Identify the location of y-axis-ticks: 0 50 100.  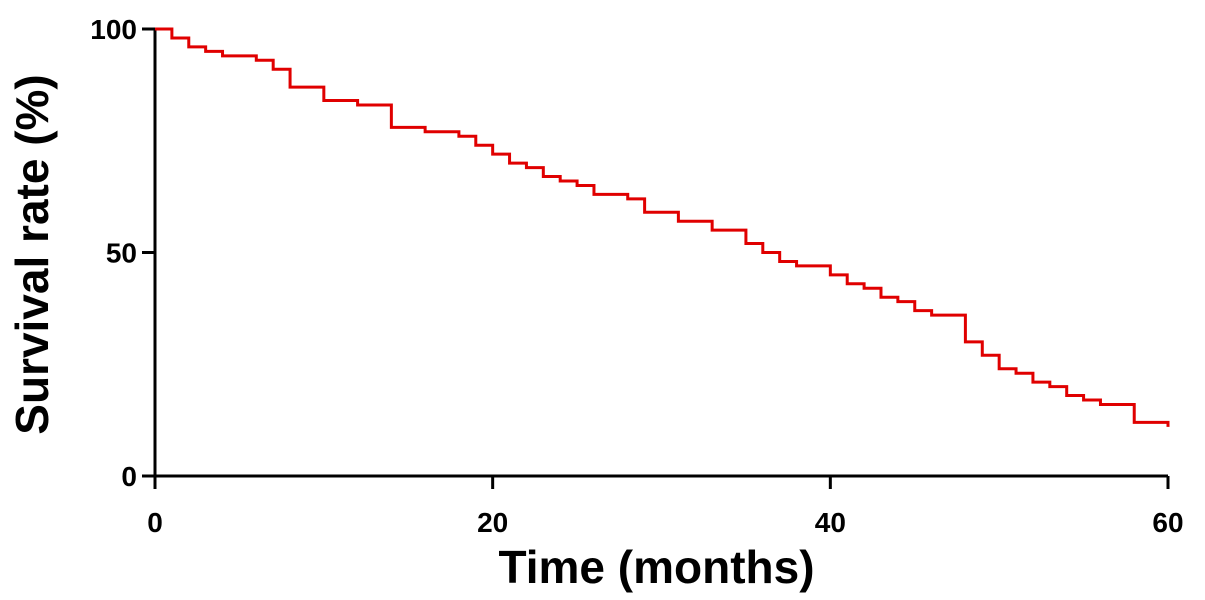
(122, 253).